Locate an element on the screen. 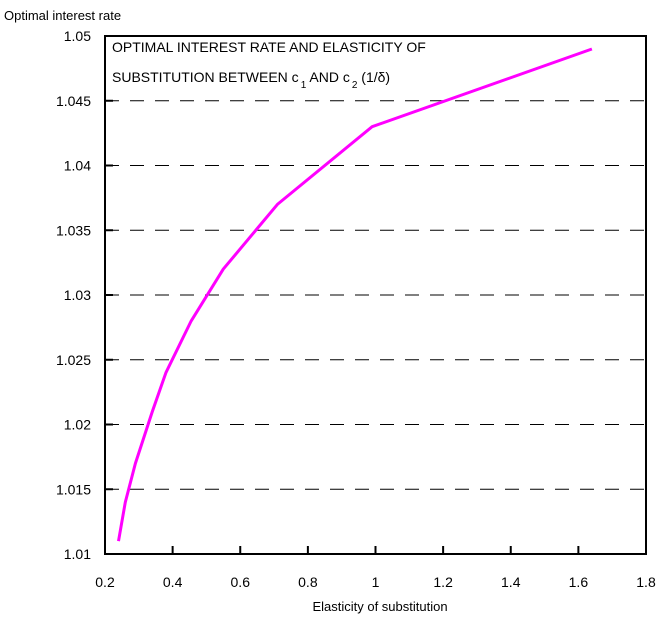  y-tick-label: 1.025 is located at coordinates (73, 360).